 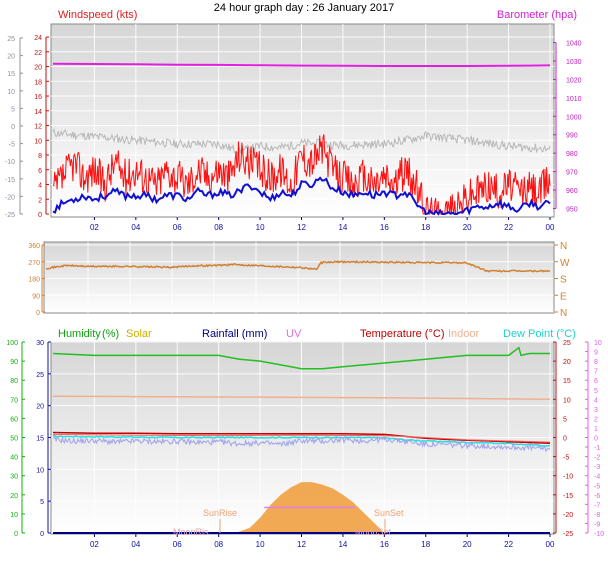 I want to click on legend-rainfall: Rainfall (mm), so click(x=234, y=334).